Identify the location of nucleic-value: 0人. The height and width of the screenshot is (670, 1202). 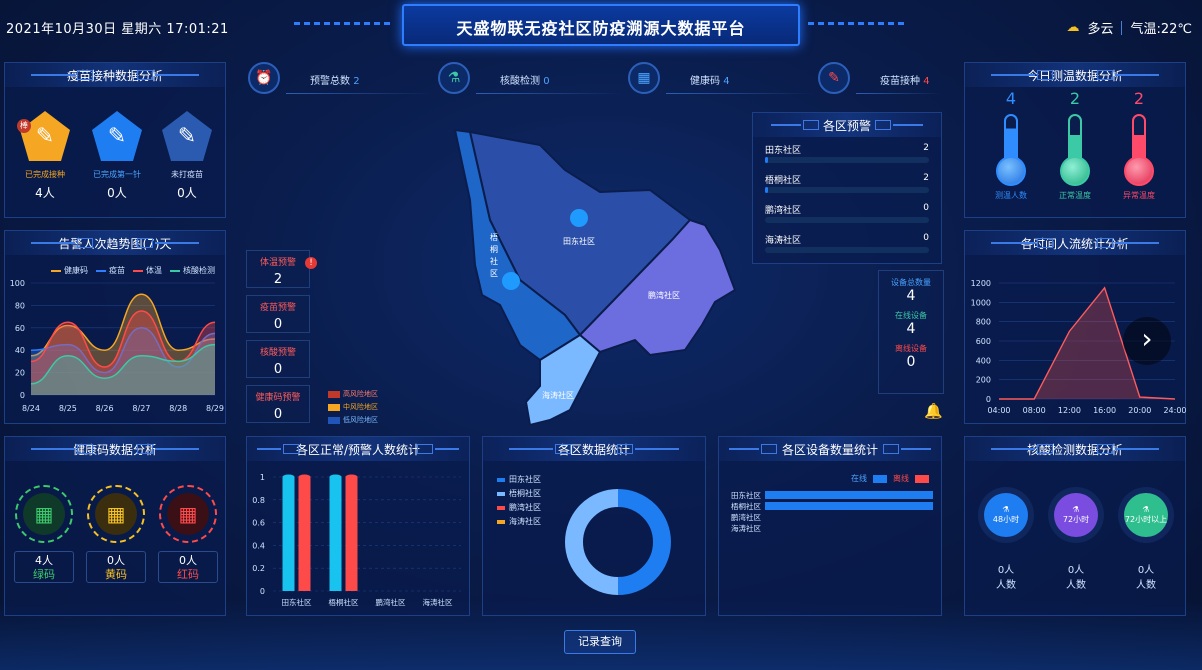
(1006, 570).